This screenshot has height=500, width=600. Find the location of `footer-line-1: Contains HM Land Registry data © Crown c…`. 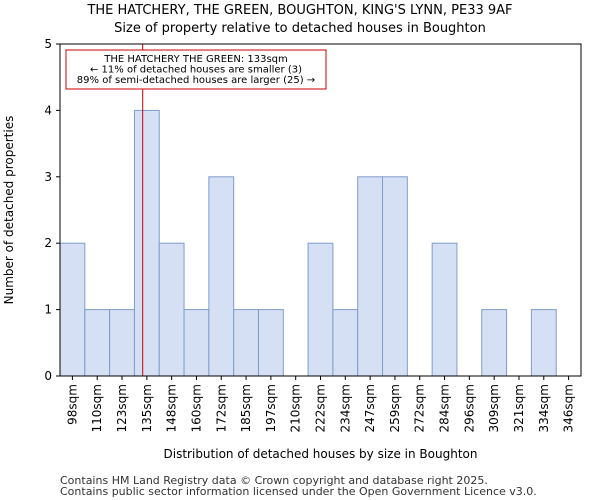

footer-line-1: Contains HM Land Registry data © Crown c… is located at coordinates (274, 480).